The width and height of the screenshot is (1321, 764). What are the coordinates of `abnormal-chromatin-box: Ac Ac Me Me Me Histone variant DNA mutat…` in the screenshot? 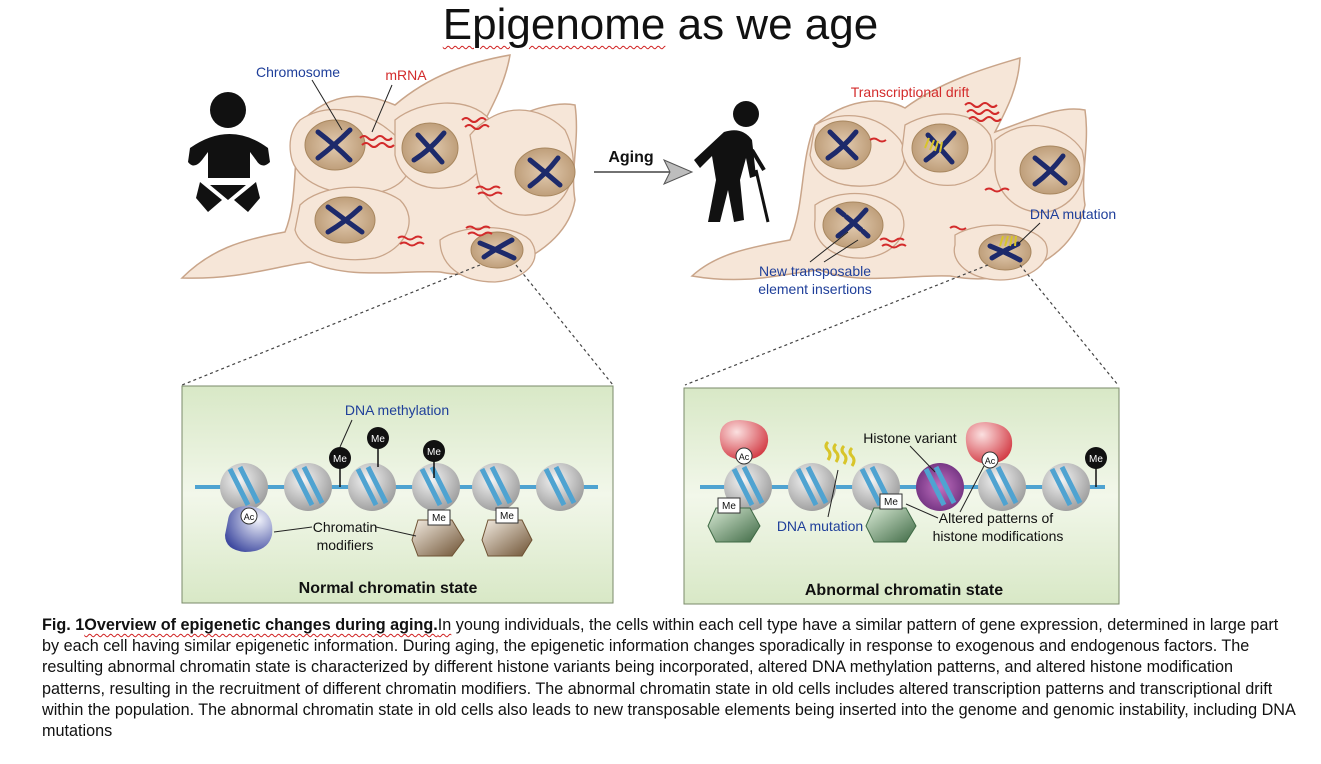 It's located at (901, 496).